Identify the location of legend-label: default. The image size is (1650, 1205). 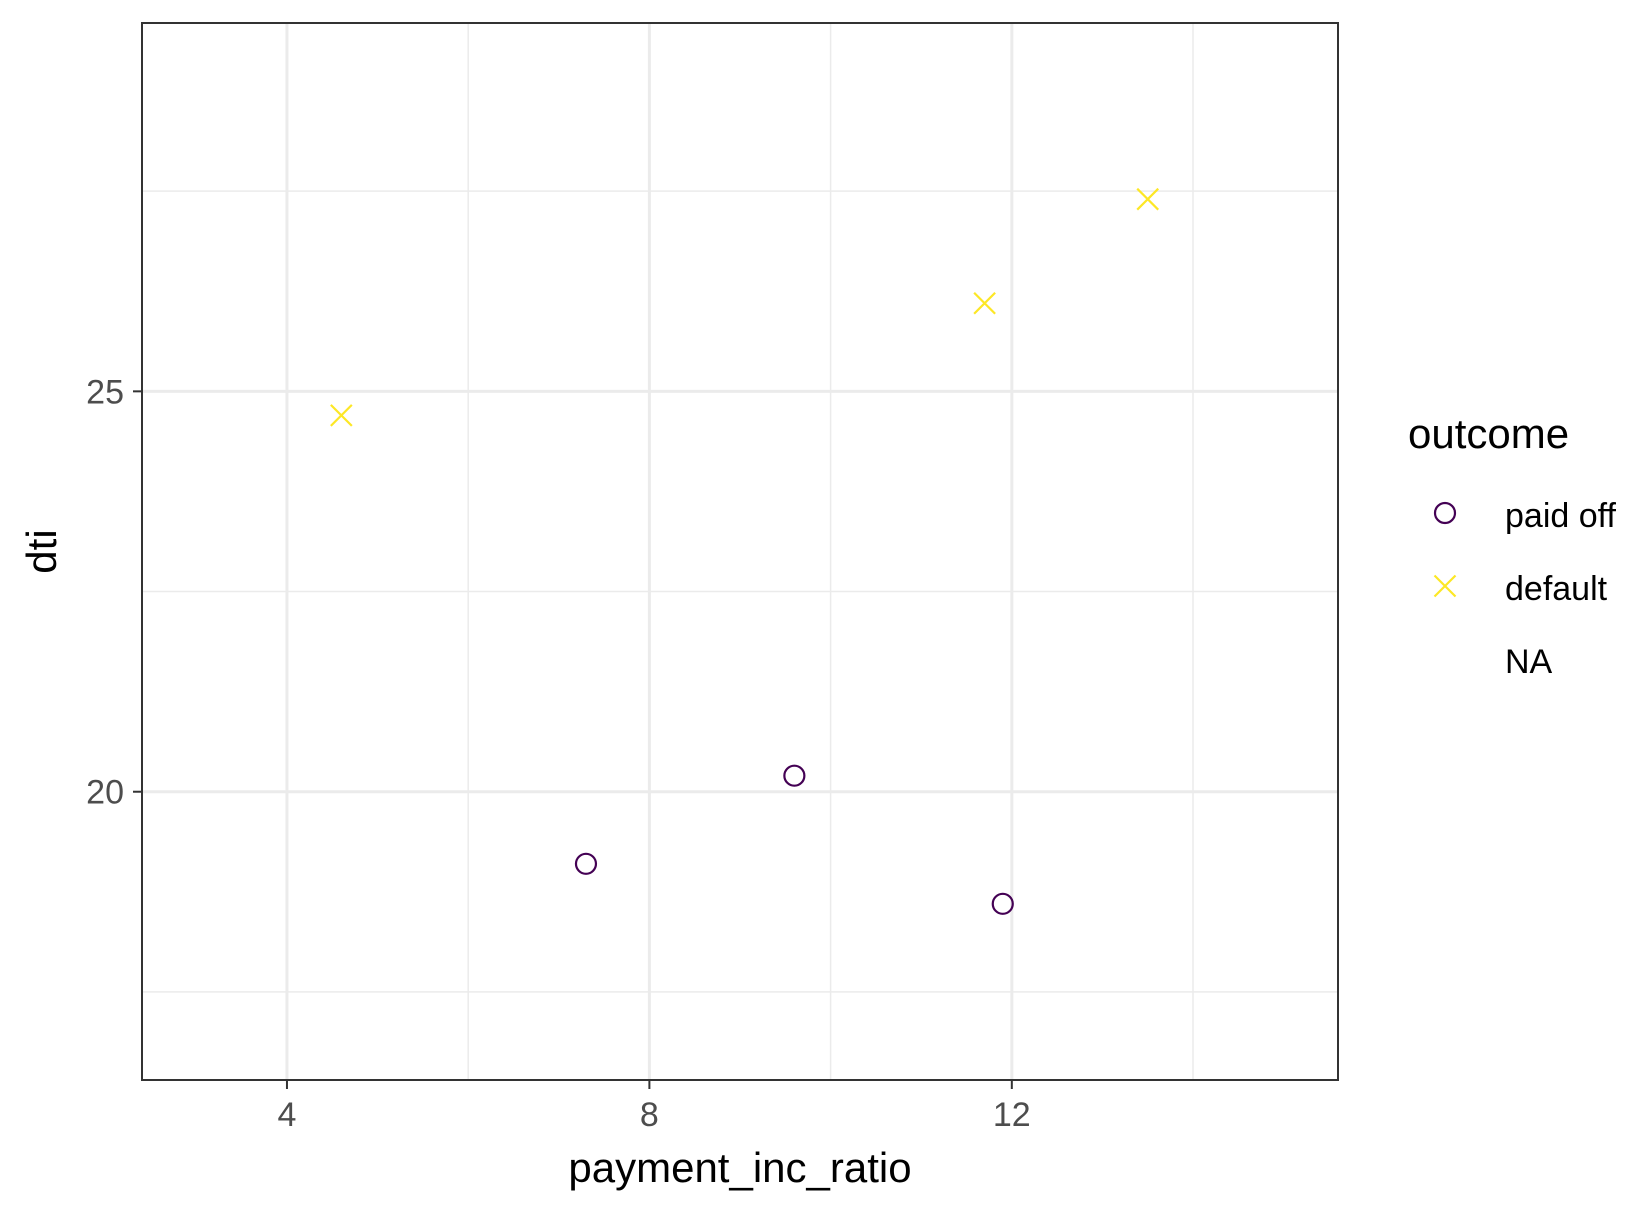
(1556, 589).